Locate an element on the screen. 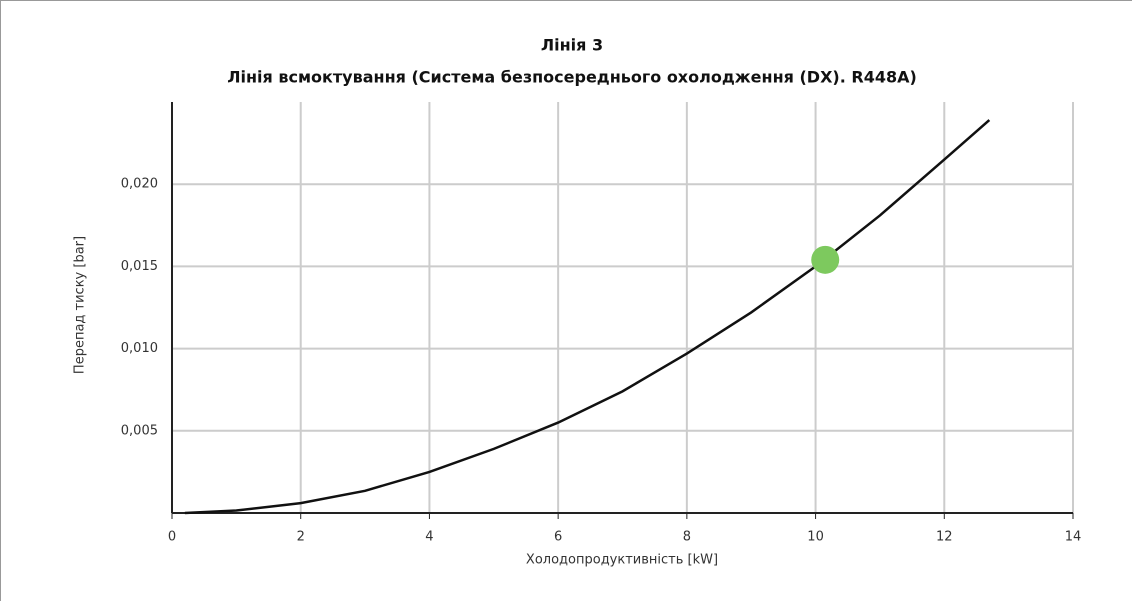 The image size is (1132, 601). x-tick-label: 0 is located at coordinates (172, 537).